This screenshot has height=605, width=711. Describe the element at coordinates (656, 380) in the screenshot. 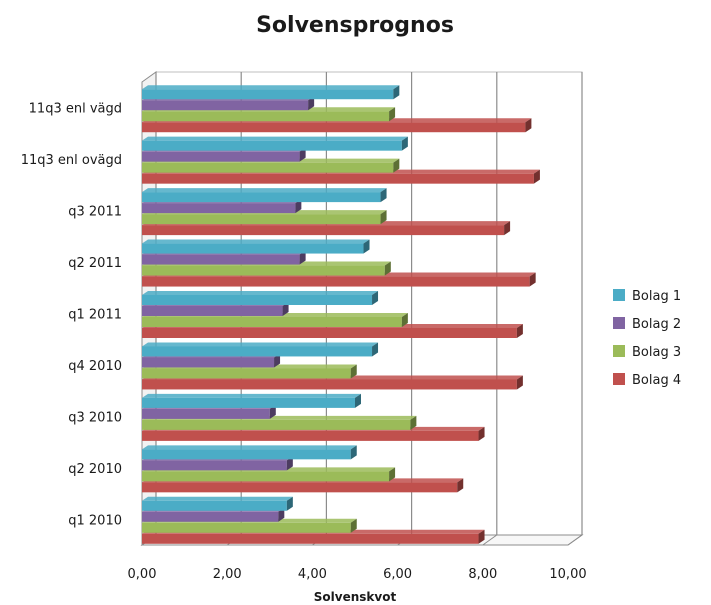

I see `legend-label: Bolag 4` at that location.